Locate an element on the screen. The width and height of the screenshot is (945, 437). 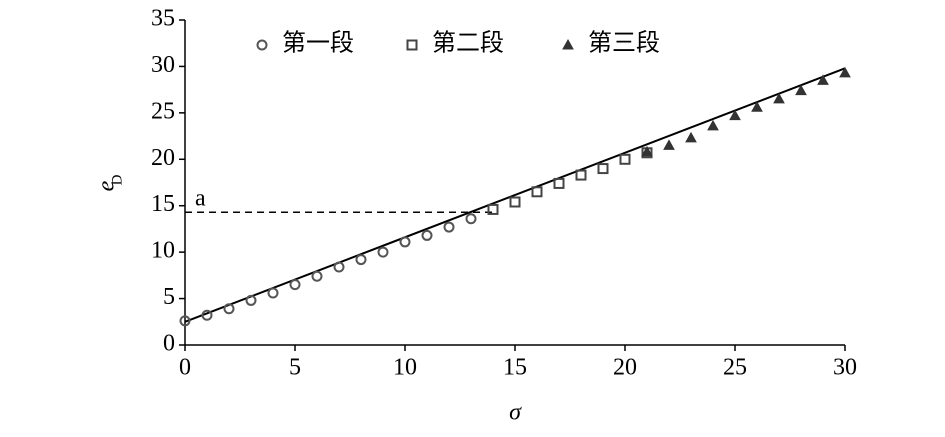
x-tick-label: 25 is located at coordinates (735, 368).